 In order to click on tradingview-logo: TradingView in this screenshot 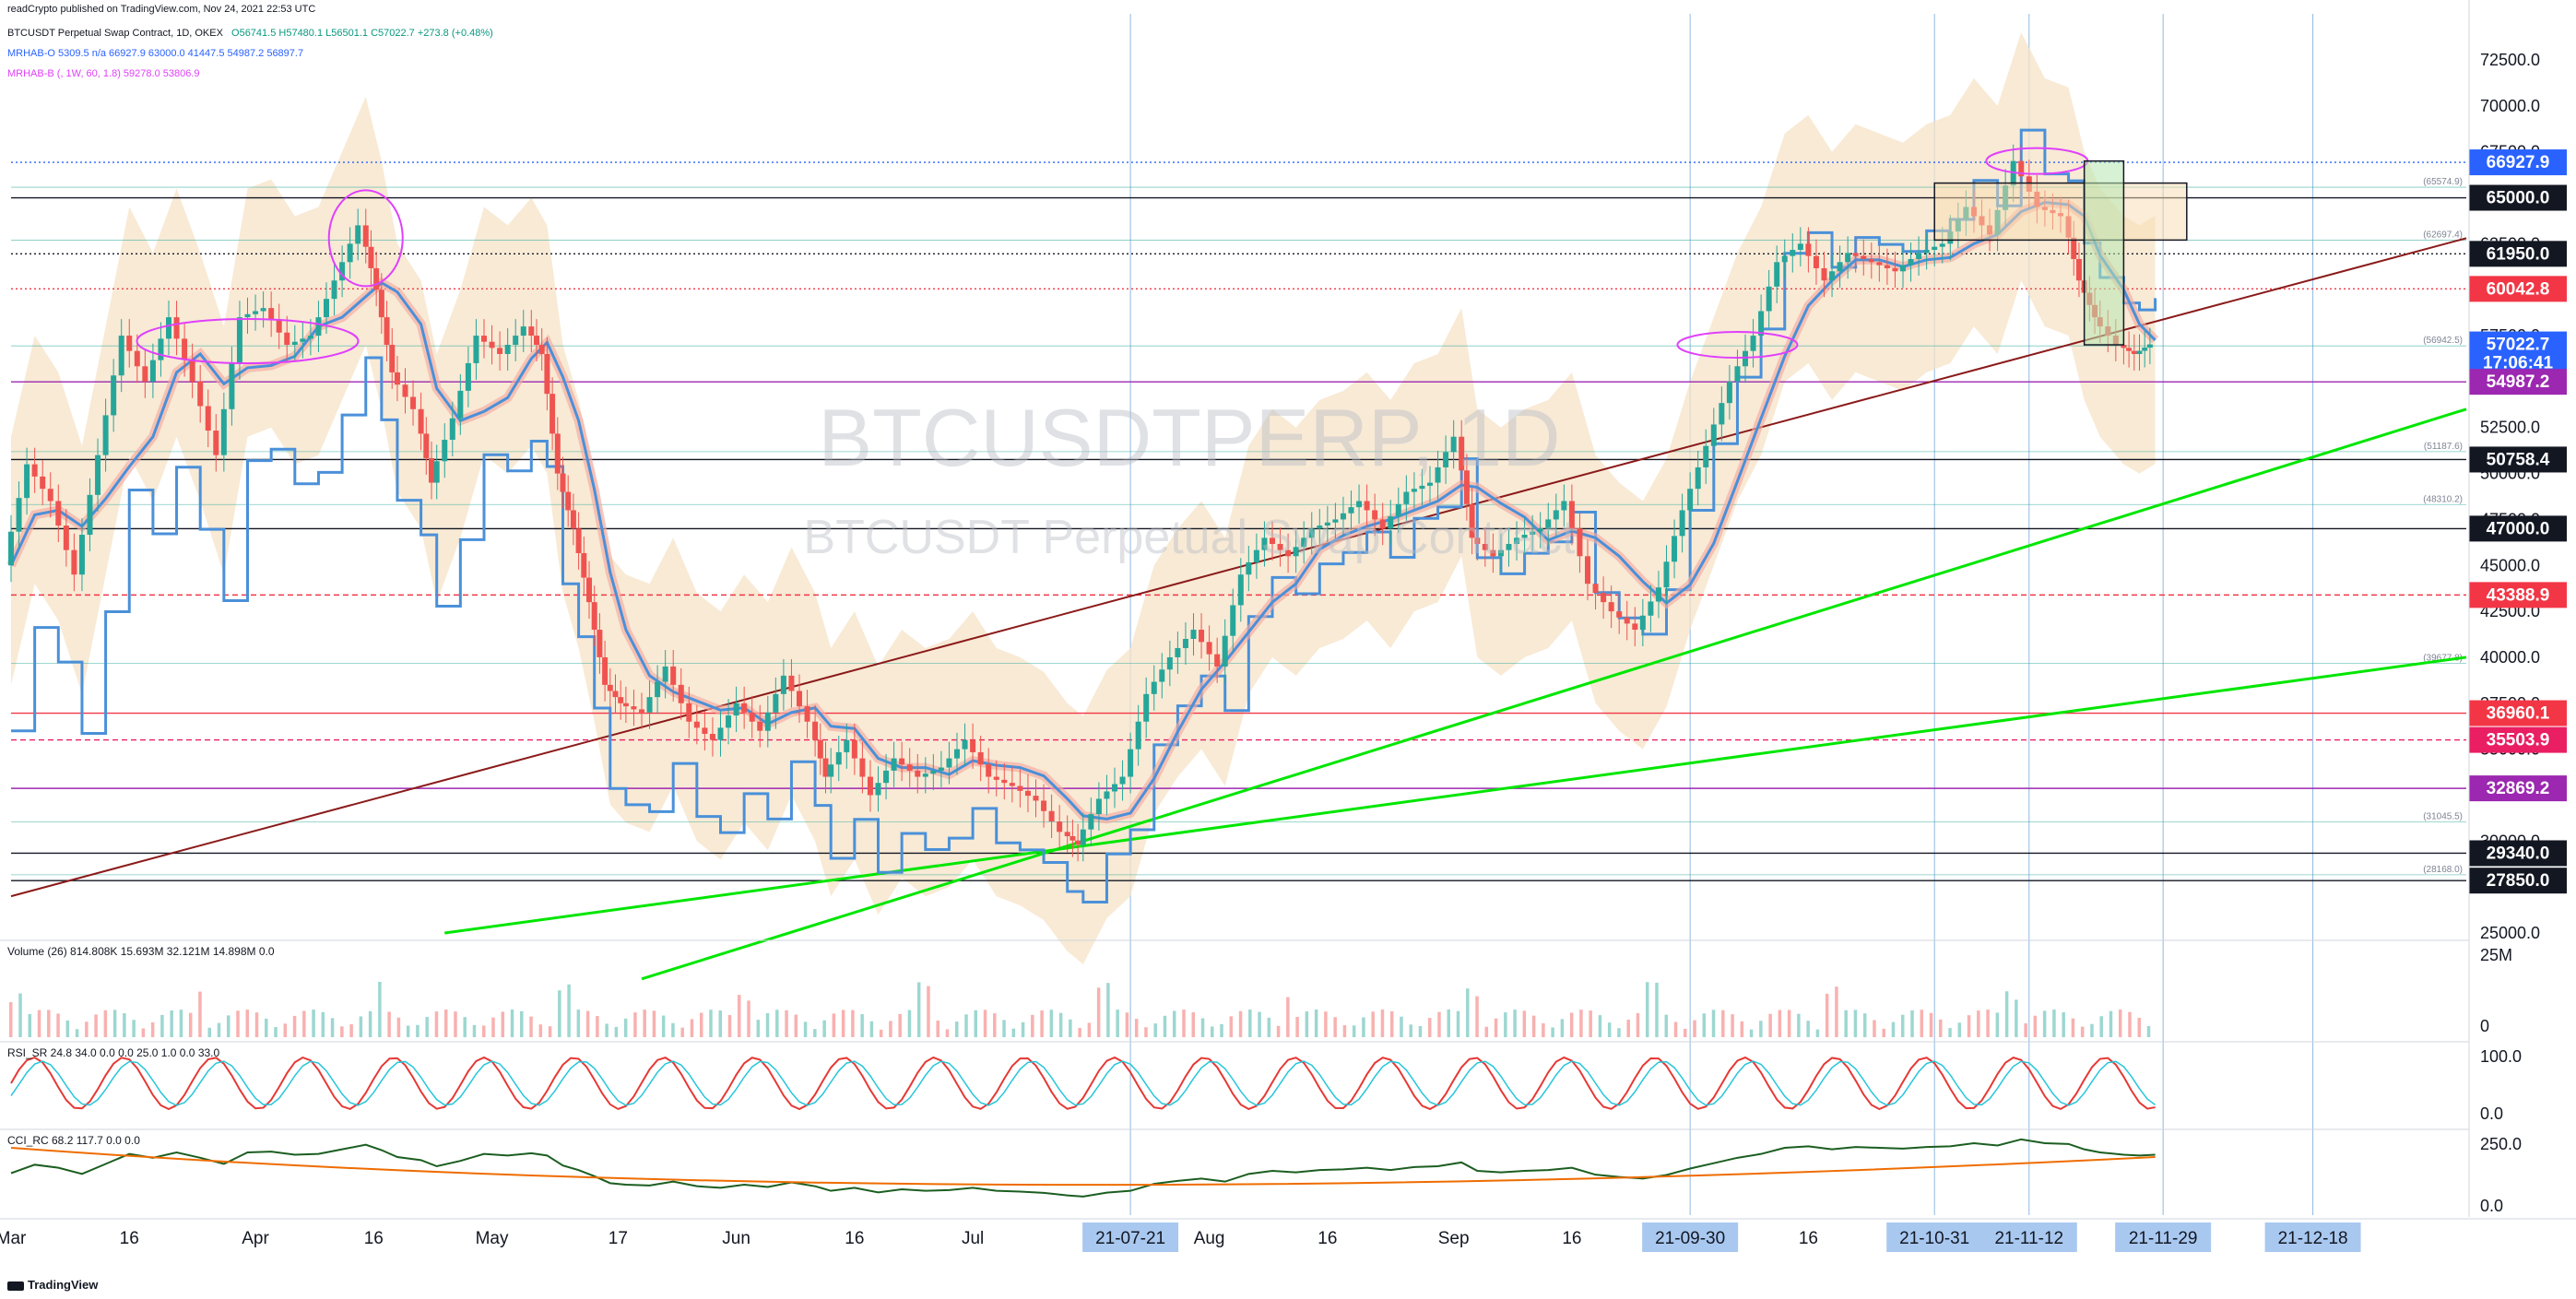, I will do `click(52, 1285)`.